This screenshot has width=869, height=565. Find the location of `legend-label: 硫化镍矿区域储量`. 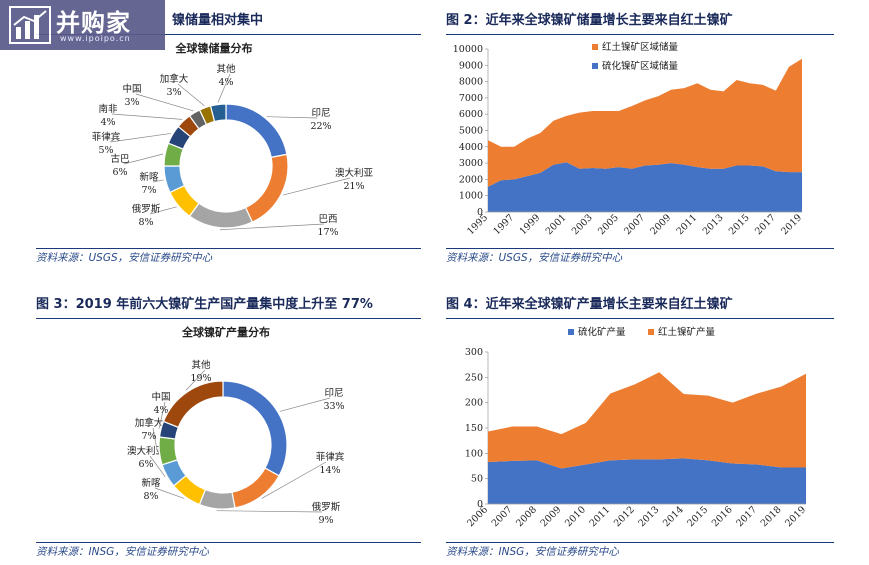

legend-label: 硫化镍矿区域储量 is located at coordinates (640, 66).